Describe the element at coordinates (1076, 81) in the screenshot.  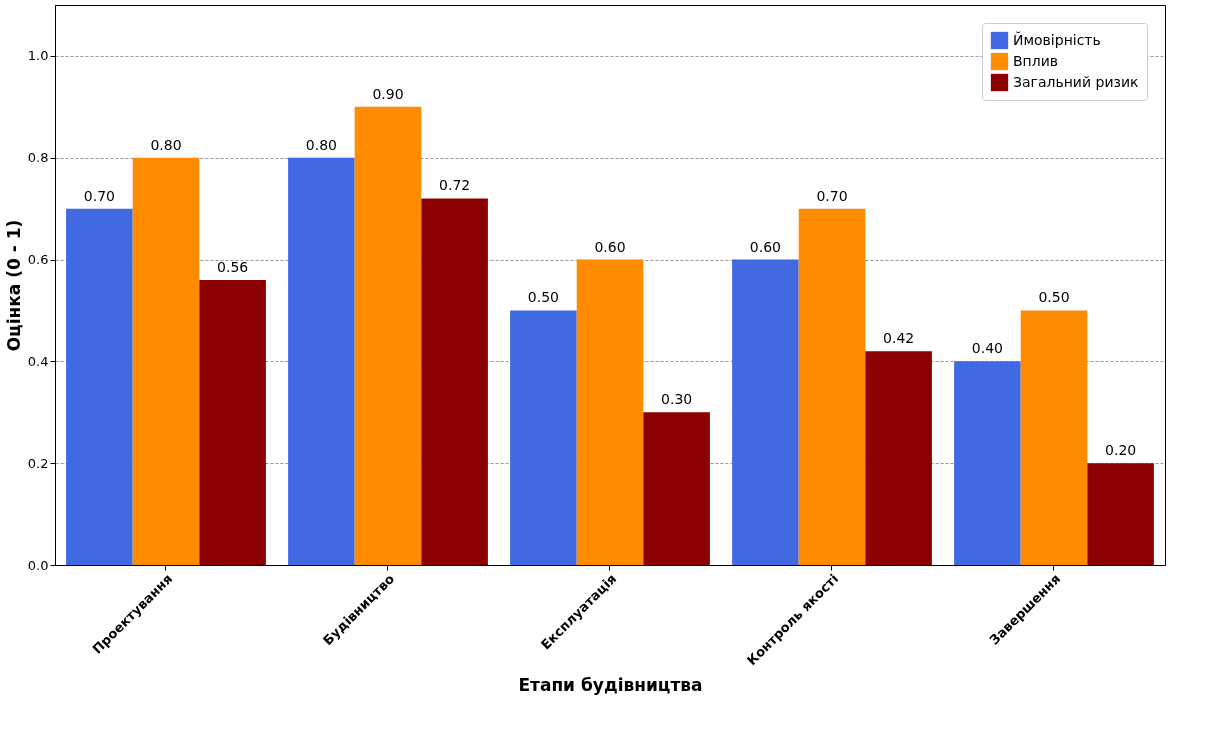
I see `legend-label: Загальний ризик` at that location.